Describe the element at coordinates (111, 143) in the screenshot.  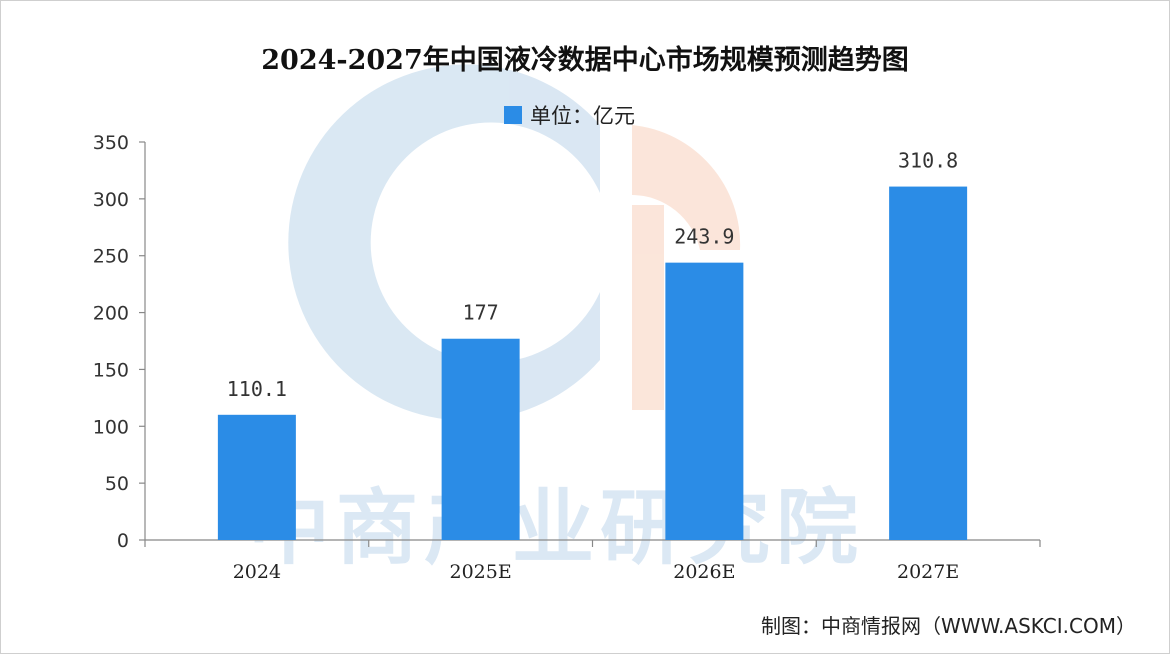
I see `y-tick-label: 350` at that location.